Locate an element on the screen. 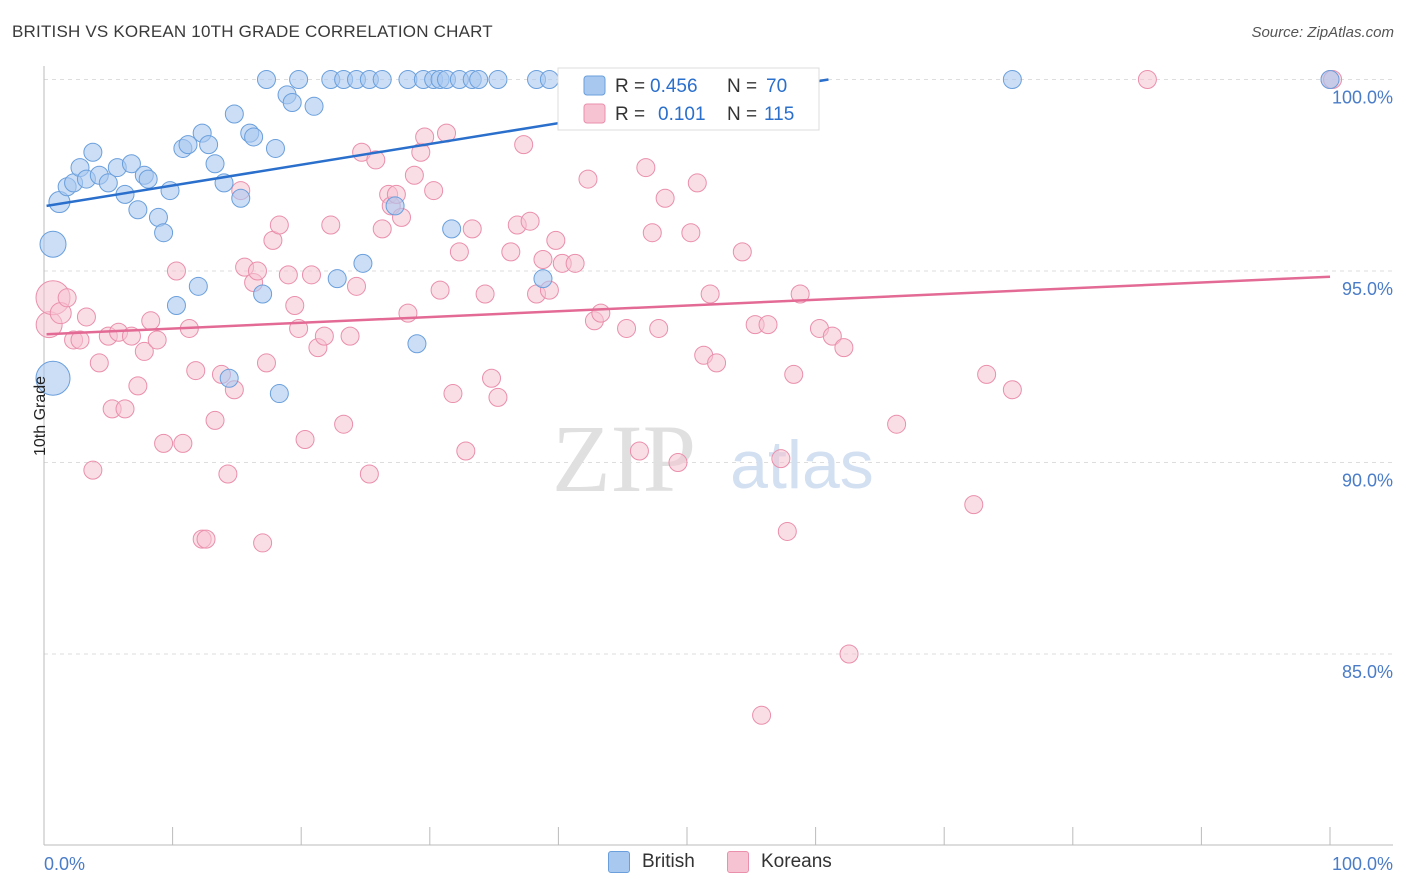 This screenshot has height=892, width=1406. legend-swatch-korean is located at coordinates (594, 113).